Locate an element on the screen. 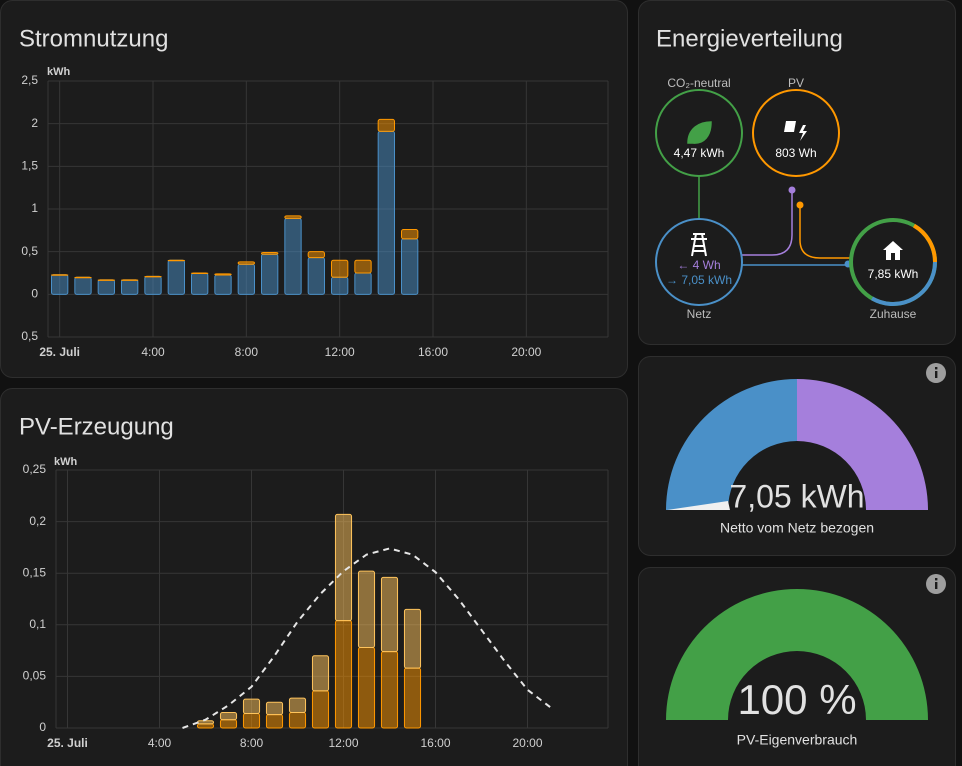 Image resolution: width=962 pixels, height=766 pixels. node-label: CO₂-neutral is located at coordinates (698, 83).